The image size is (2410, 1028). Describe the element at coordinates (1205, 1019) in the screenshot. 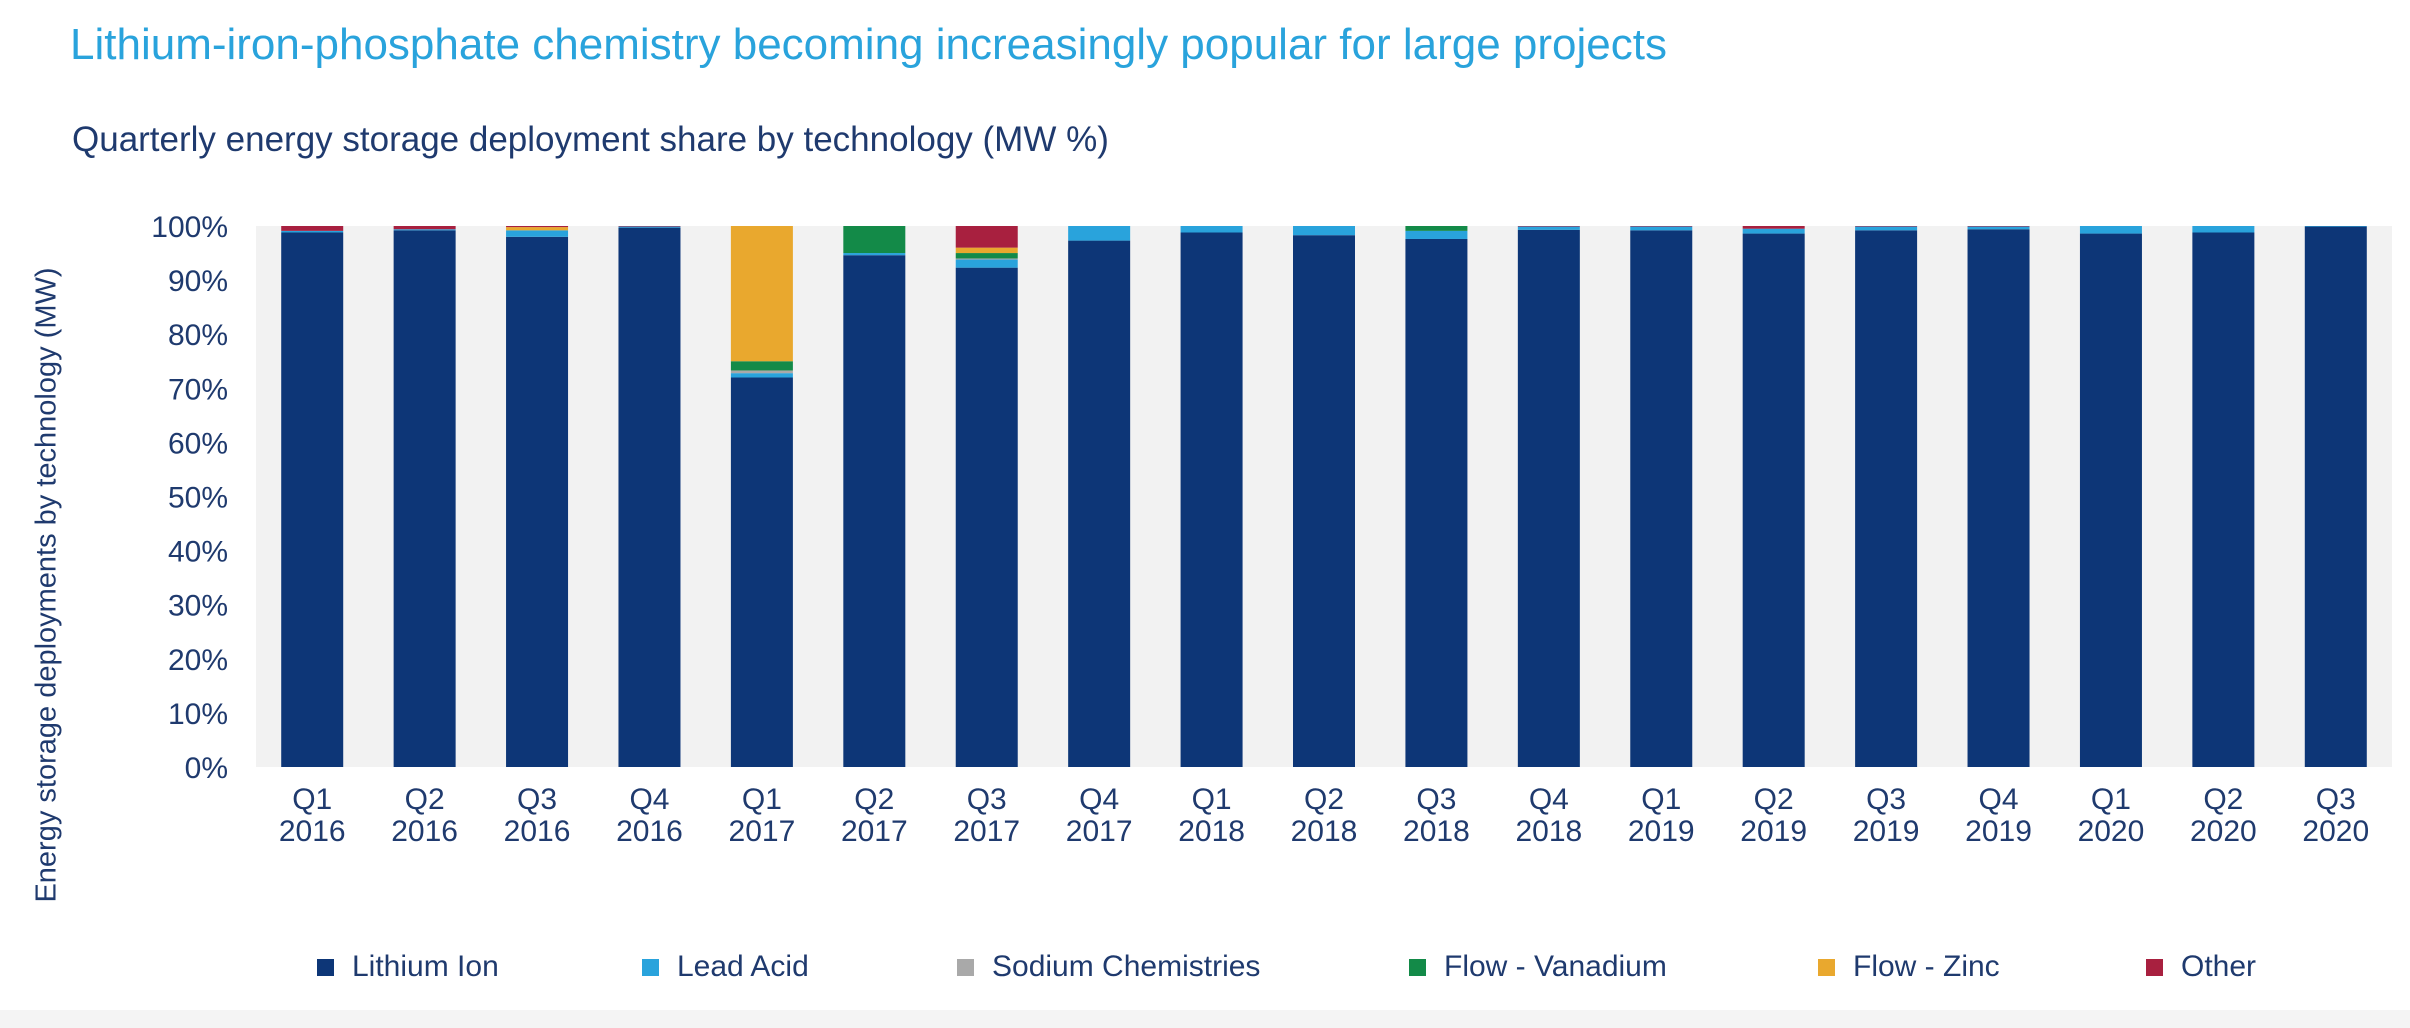

I see `footer-band` at that location.